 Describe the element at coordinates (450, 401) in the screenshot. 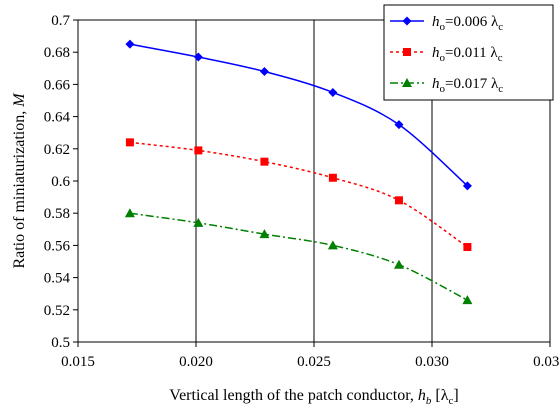

I see `x-axis-title-unit-sub: c` at that location.